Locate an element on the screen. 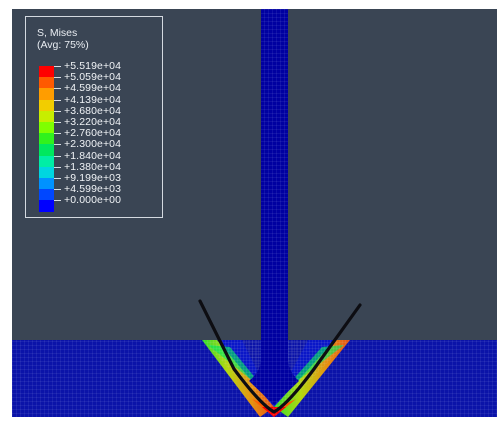 The image size is (499, 421). legend-title: S, Mises is located at coordinates (57, 33).